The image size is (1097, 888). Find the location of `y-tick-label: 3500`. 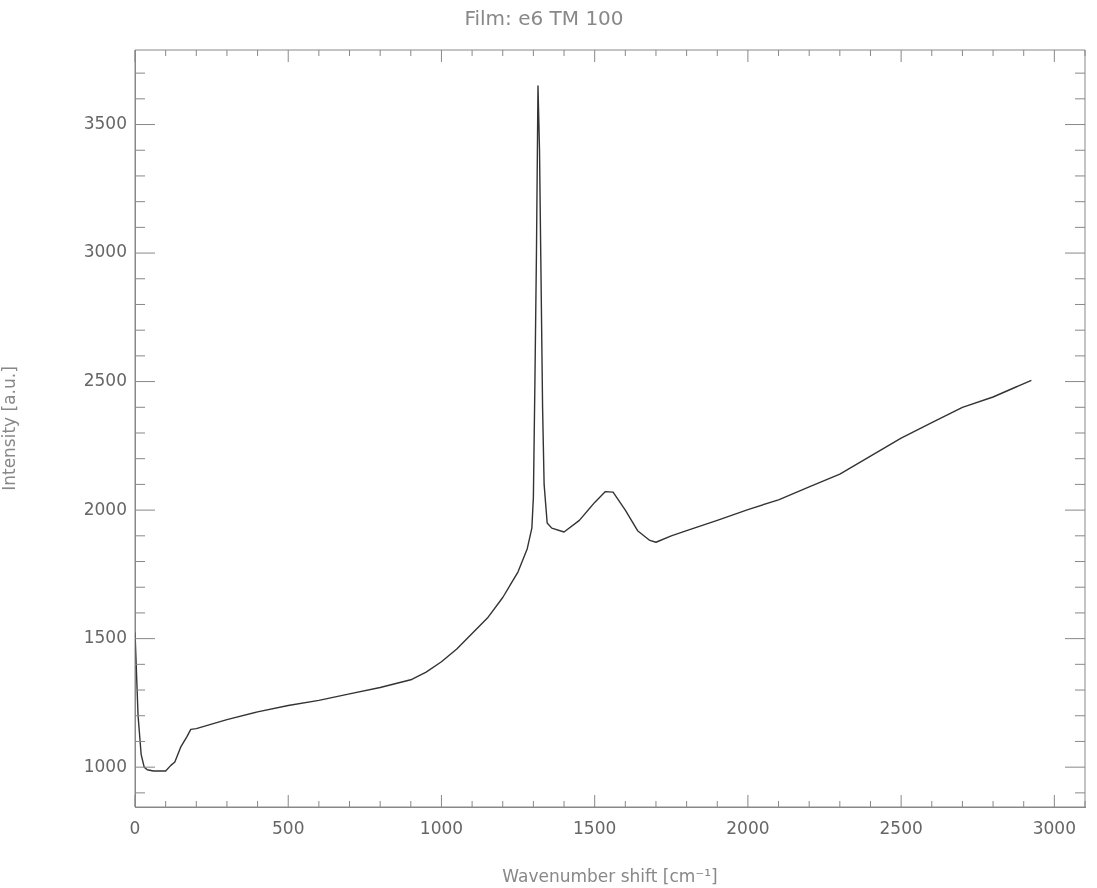

y-tick-label: 3500 is located at coordinates (105, 122).